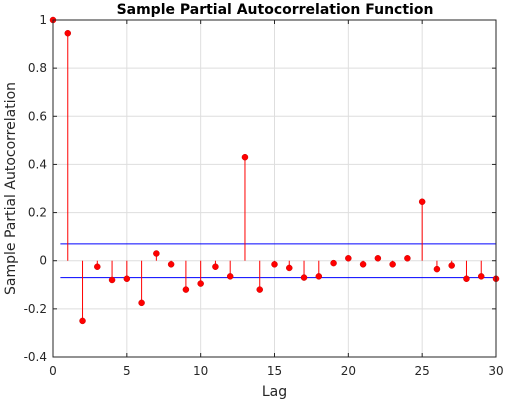 The image size is (505, 400). I want to click on y-tick-label: 0.8, so click(37, 68).